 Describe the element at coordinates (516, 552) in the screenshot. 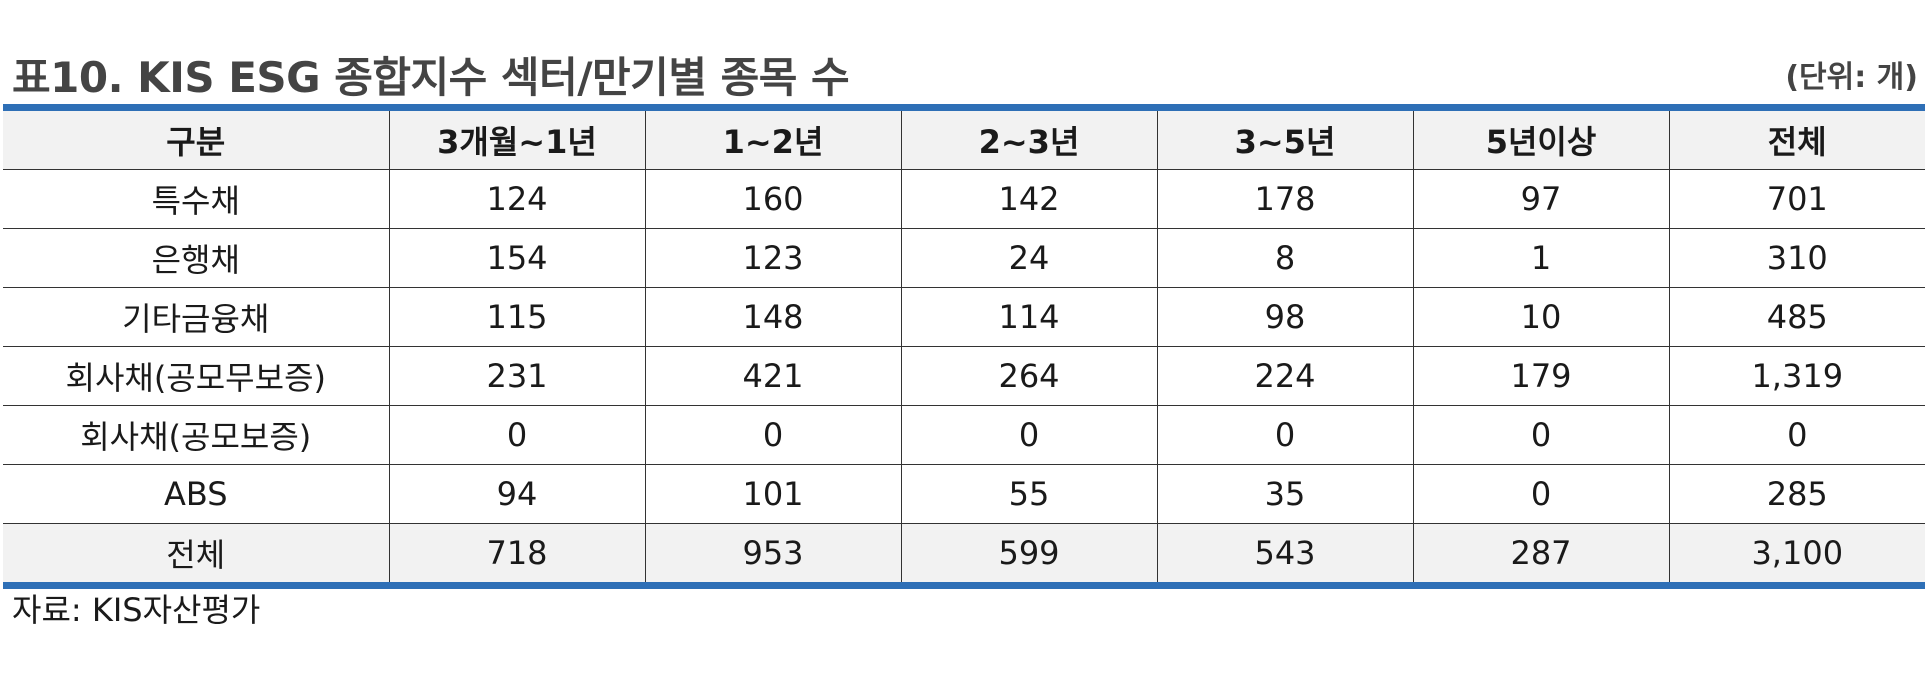

I see `total-cell: 718` at that location.